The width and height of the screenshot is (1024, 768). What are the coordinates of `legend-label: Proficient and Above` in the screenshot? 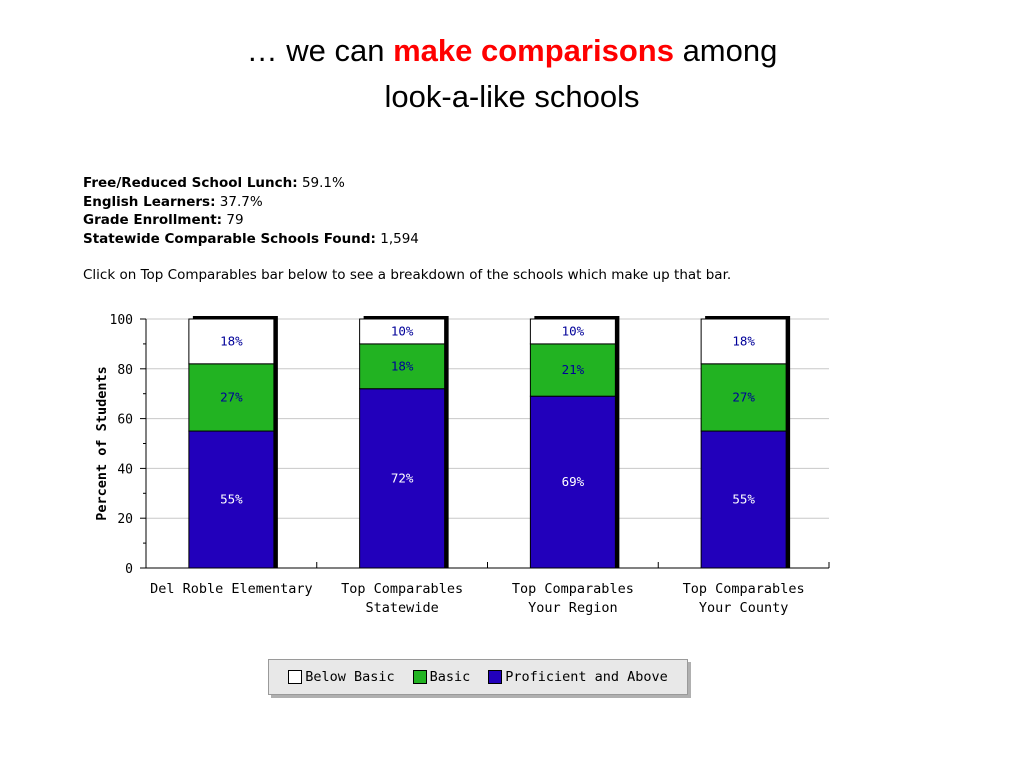 It's located at (586, 677).